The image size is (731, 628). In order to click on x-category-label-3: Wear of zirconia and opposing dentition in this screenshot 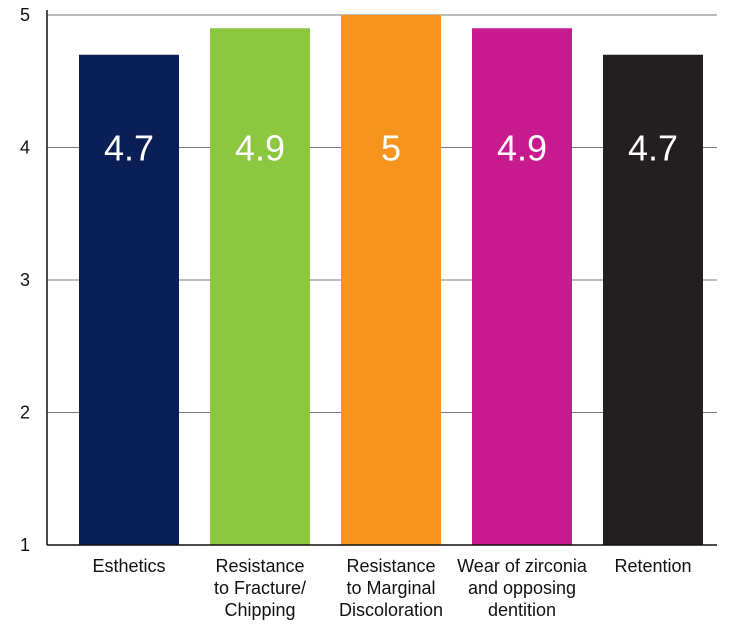, I will do `click(522, 588)`.